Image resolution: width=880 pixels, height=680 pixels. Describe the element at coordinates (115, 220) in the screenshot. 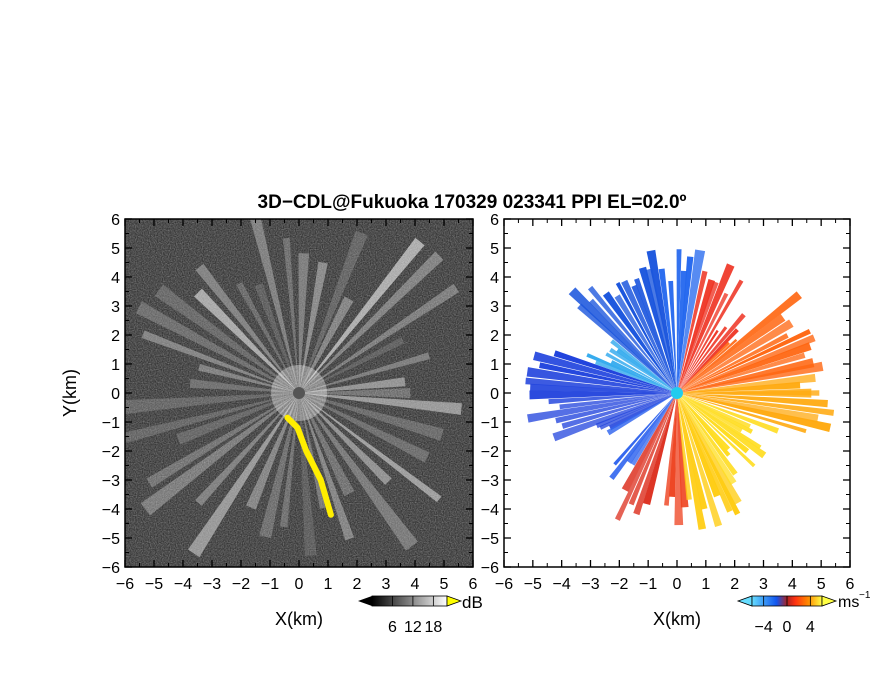

I see `y-tick-label: 6` at that location.